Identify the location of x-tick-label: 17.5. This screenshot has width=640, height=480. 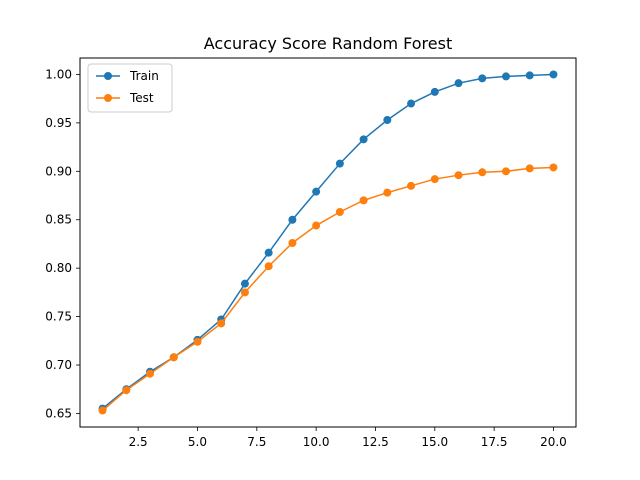
(494, 442).